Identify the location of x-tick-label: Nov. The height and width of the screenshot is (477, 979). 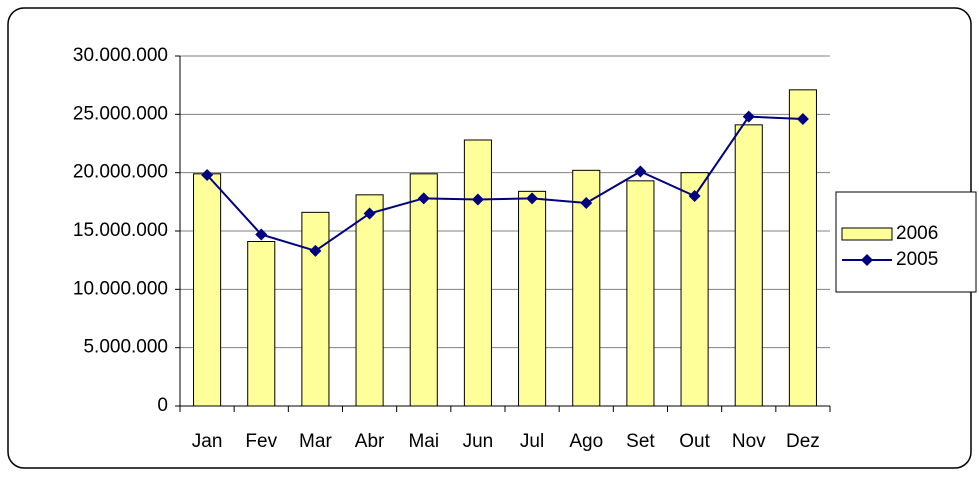
(749, 441).